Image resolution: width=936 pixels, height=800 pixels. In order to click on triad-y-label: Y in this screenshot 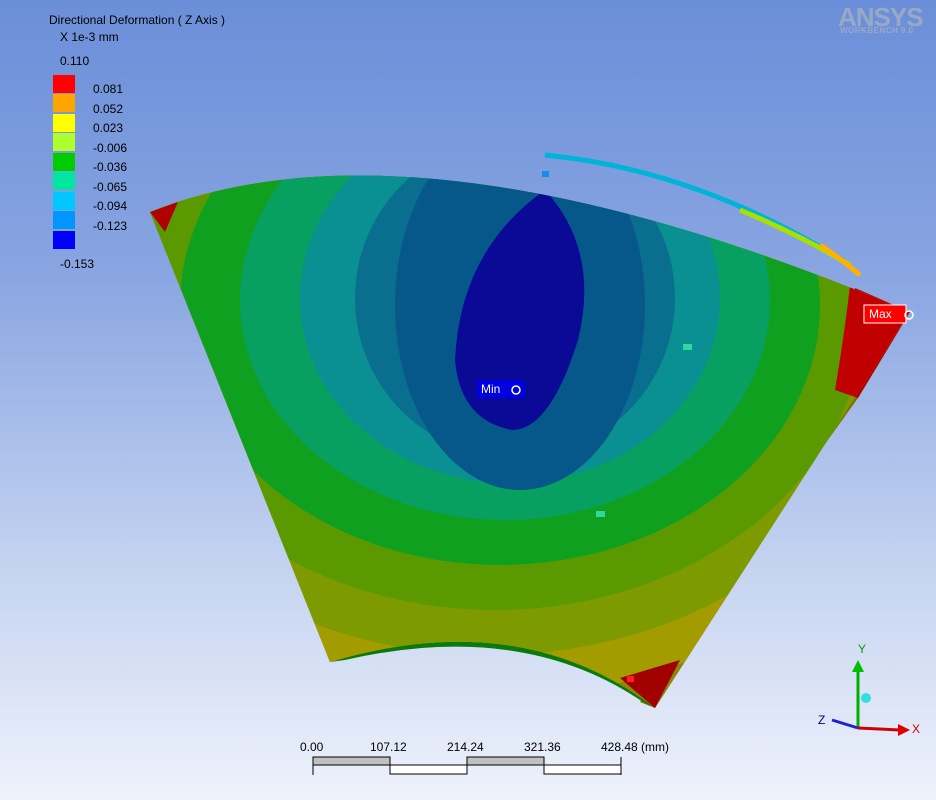, I will do `click(862, 649)`.